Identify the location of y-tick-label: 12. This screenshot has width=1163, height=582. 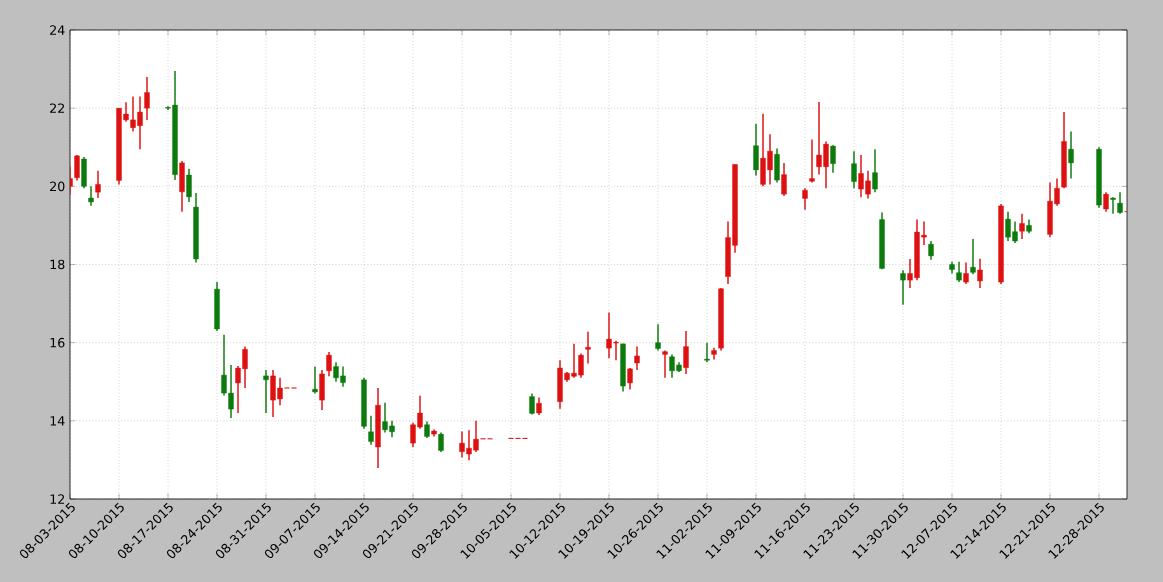
(57, 499).